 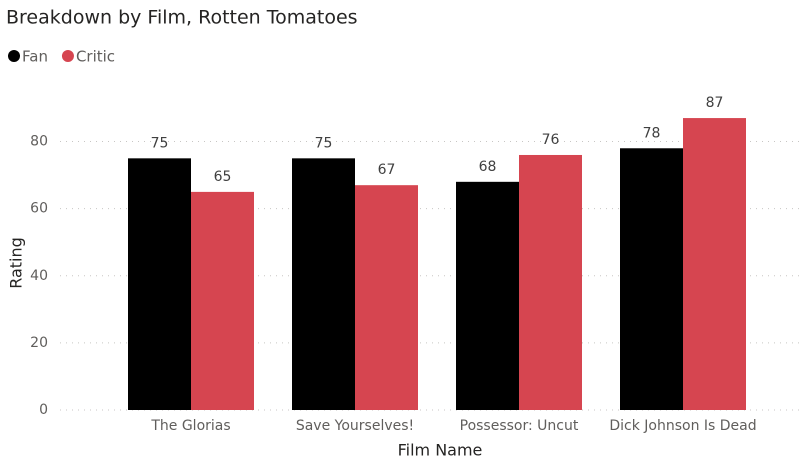 I want to click on data-label: 65, so click(x=223, y=177).